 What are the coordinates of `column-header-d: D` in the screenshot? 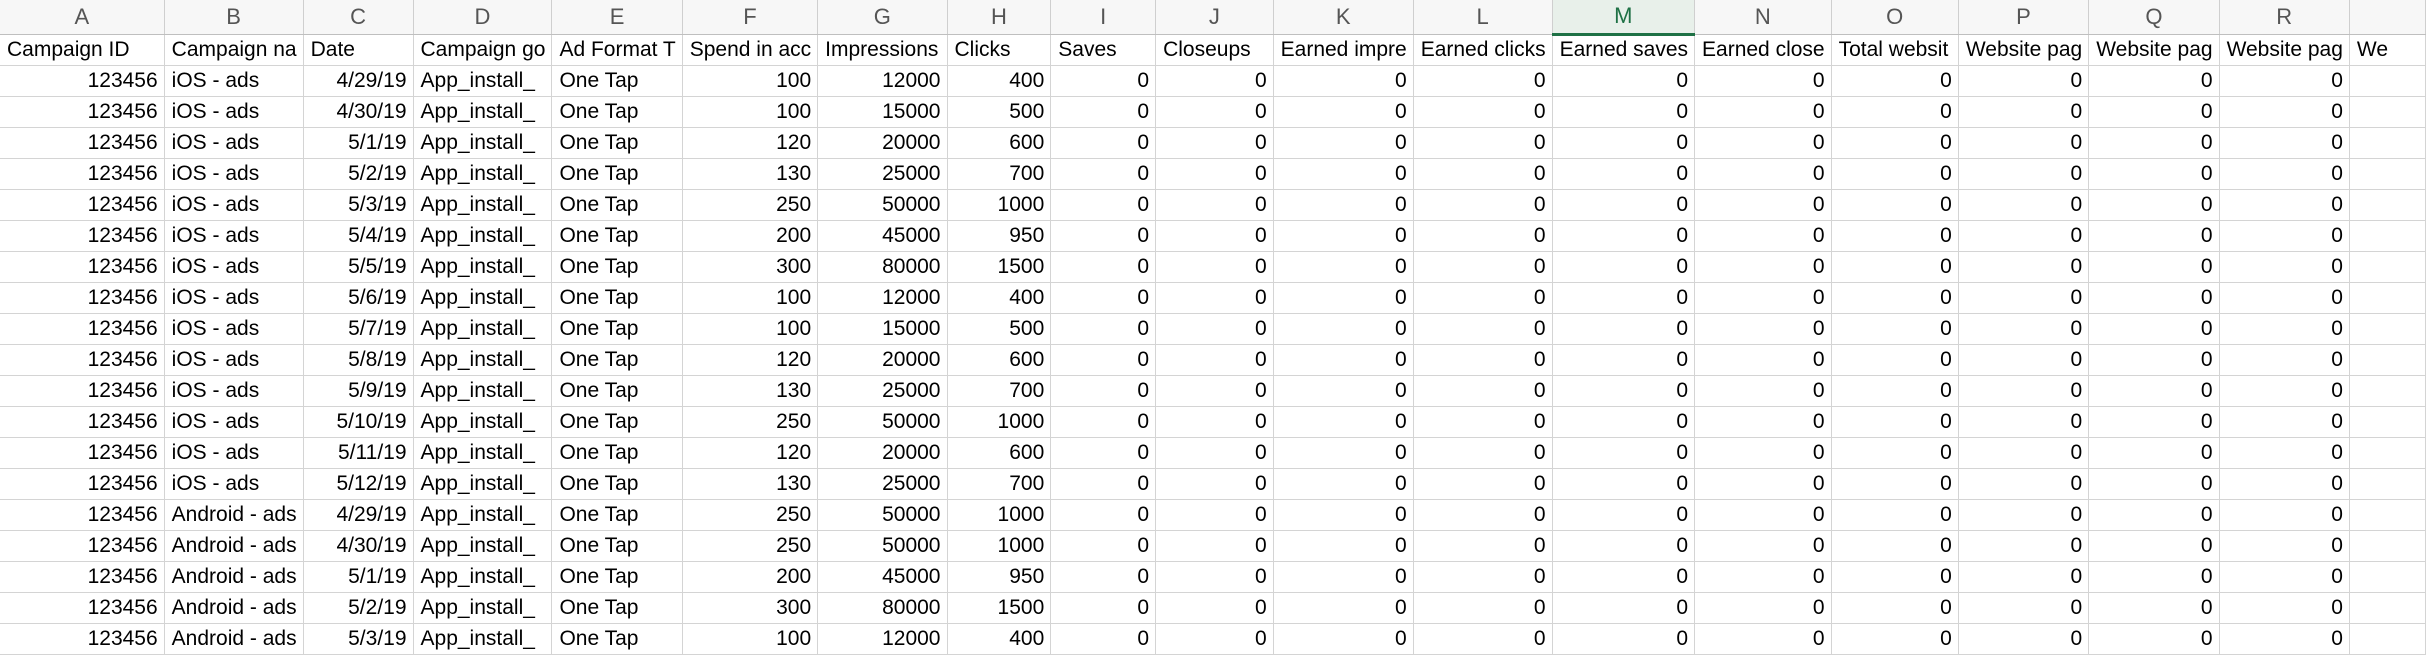 It's located at (483, 17).